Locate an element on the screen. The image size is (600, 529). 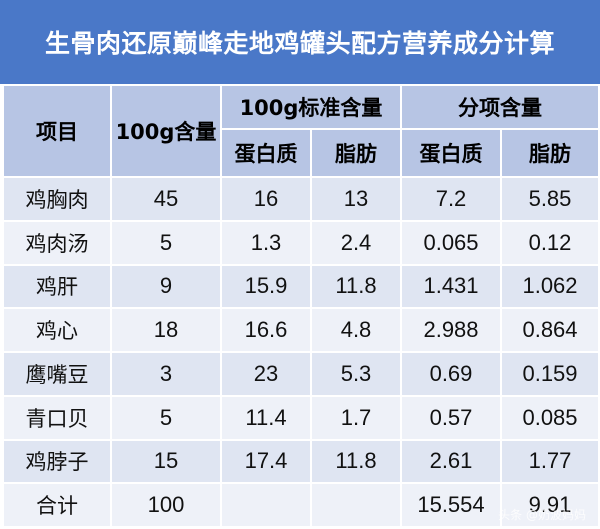
table-row: 青口贝 5 11.4 1.7 0.57 0.085 is located at coordinates (301, 417).